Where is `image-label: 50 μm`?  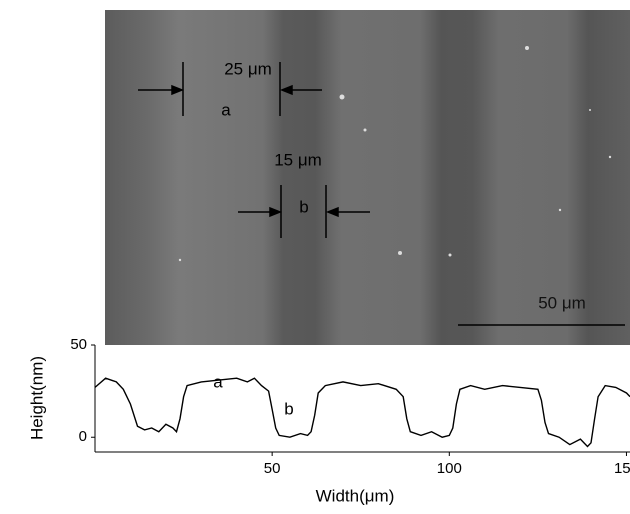 image-label: 50 μm is located at coordinates (562, 302).